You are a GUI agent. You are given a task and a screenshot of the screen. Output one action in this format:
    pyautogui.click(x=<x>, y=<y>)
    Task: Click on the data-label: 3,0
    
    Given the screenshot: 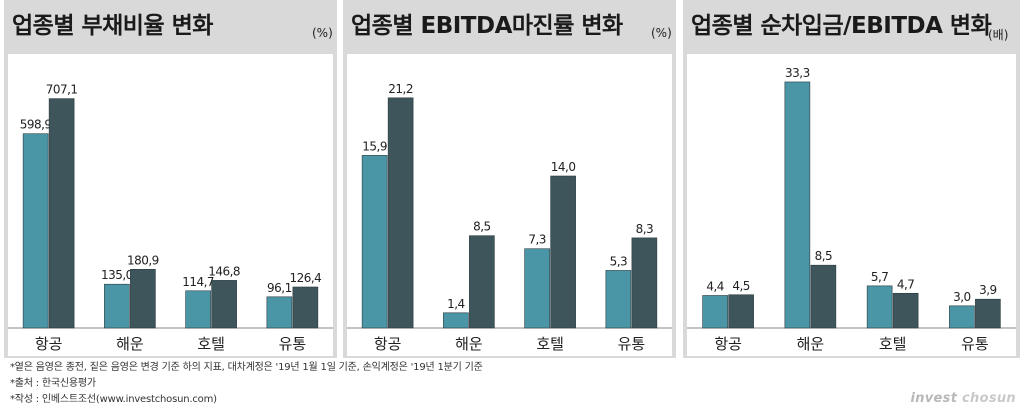 What is the action you would take?
    pyautogui.click(x=962, y=297)
    